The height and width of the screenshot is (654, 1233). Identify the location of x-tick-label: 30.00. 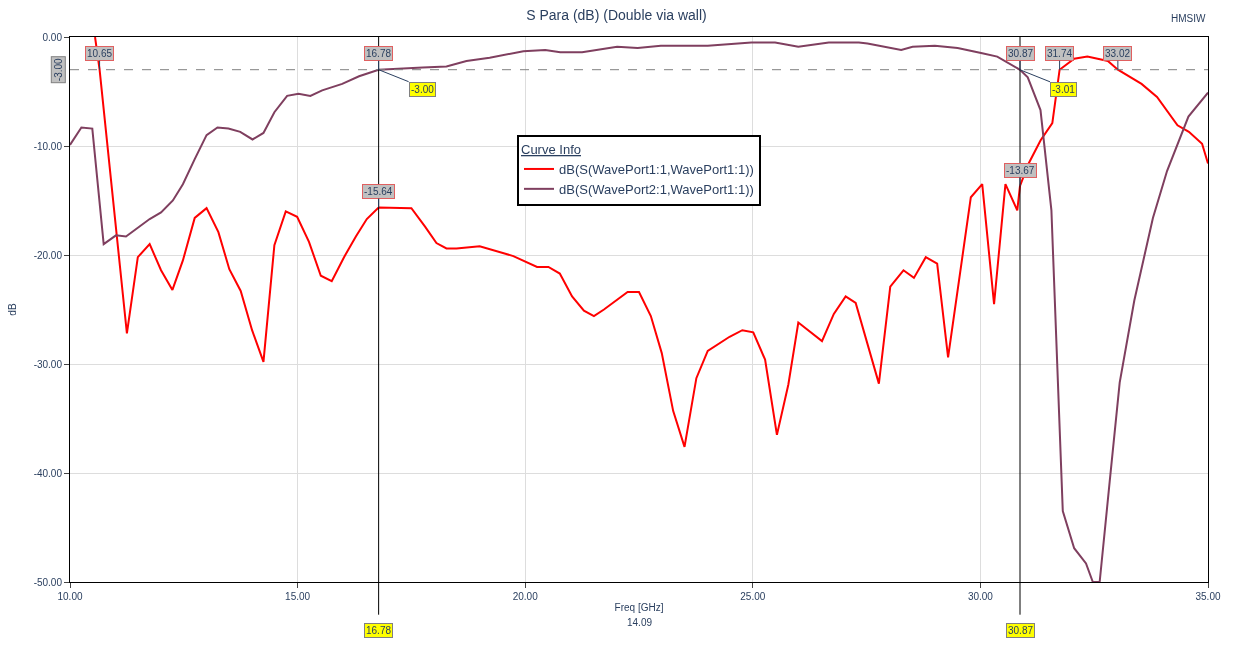
(980, 596).